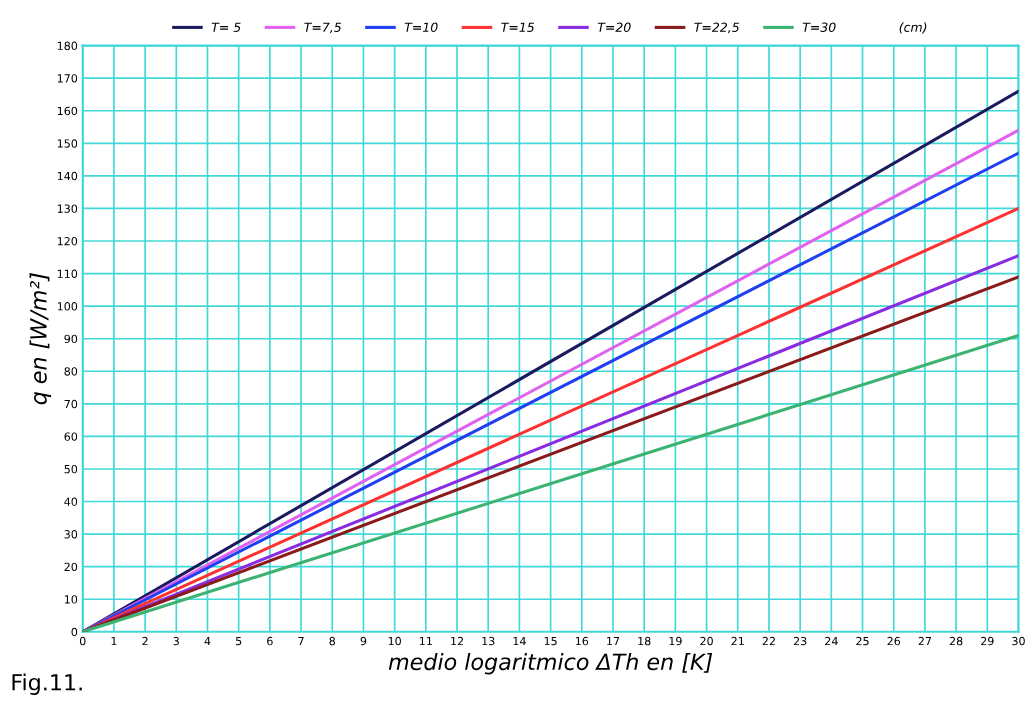 The image size is (1034, 702). Describe the element at coordinates (145, 641) in the screenshot. I see `x-tick-label: 2` at that location.